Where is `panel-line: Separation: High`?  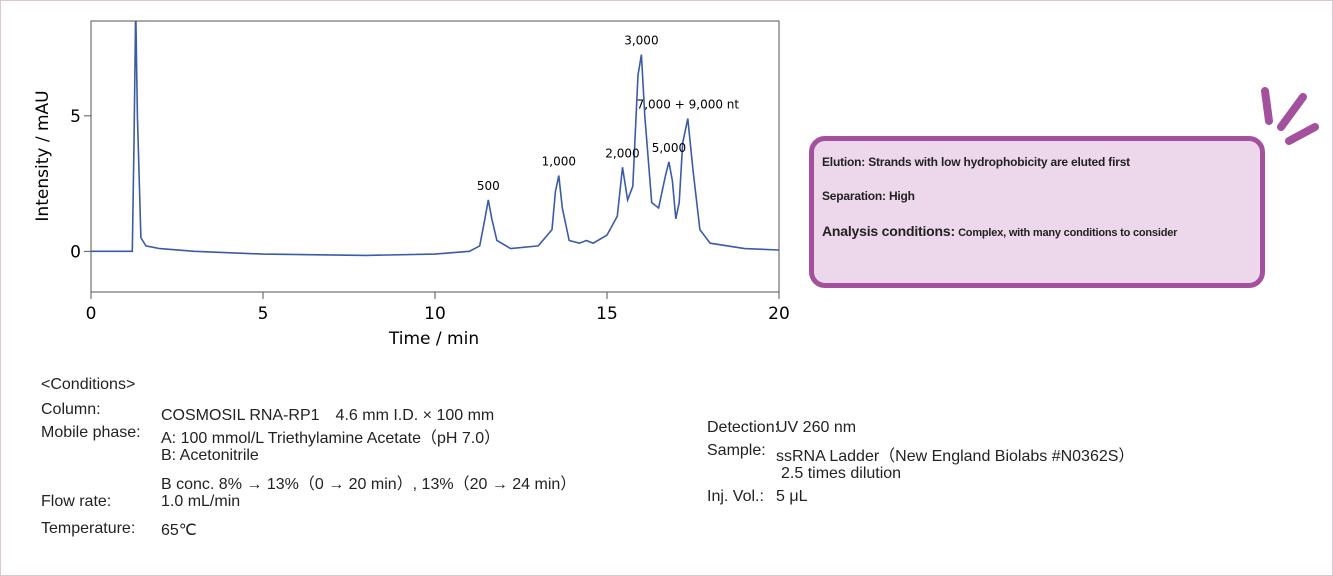
panel-line: Separation: High is located at coordinates (868, 196).